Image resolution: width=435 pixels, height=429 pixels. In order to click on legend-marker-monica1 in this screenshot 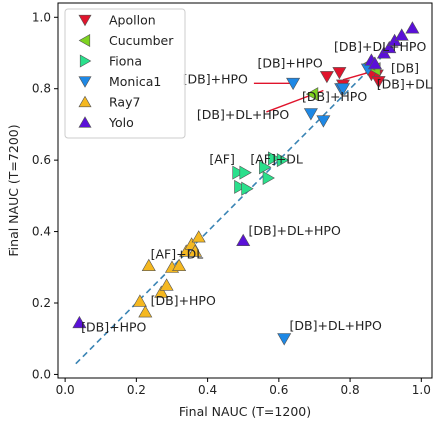, I will do `click(85, 82)`.